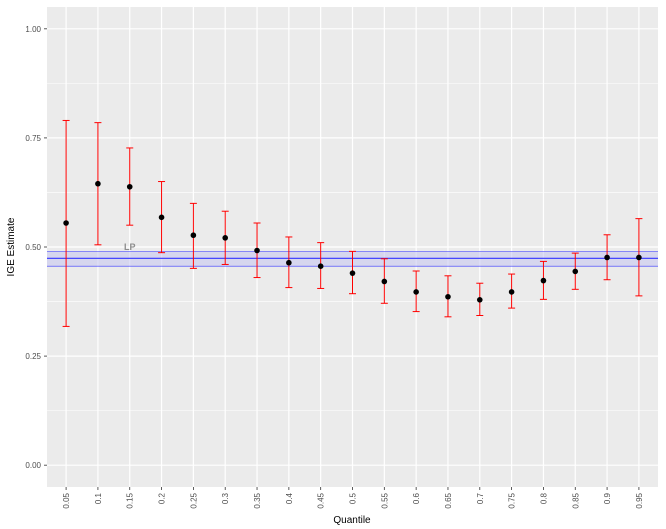 The image size is (666, 529). Describe the element at coordinates (130, 500) in the screenshot. I see `x-tick-label: 0.15` at that location.